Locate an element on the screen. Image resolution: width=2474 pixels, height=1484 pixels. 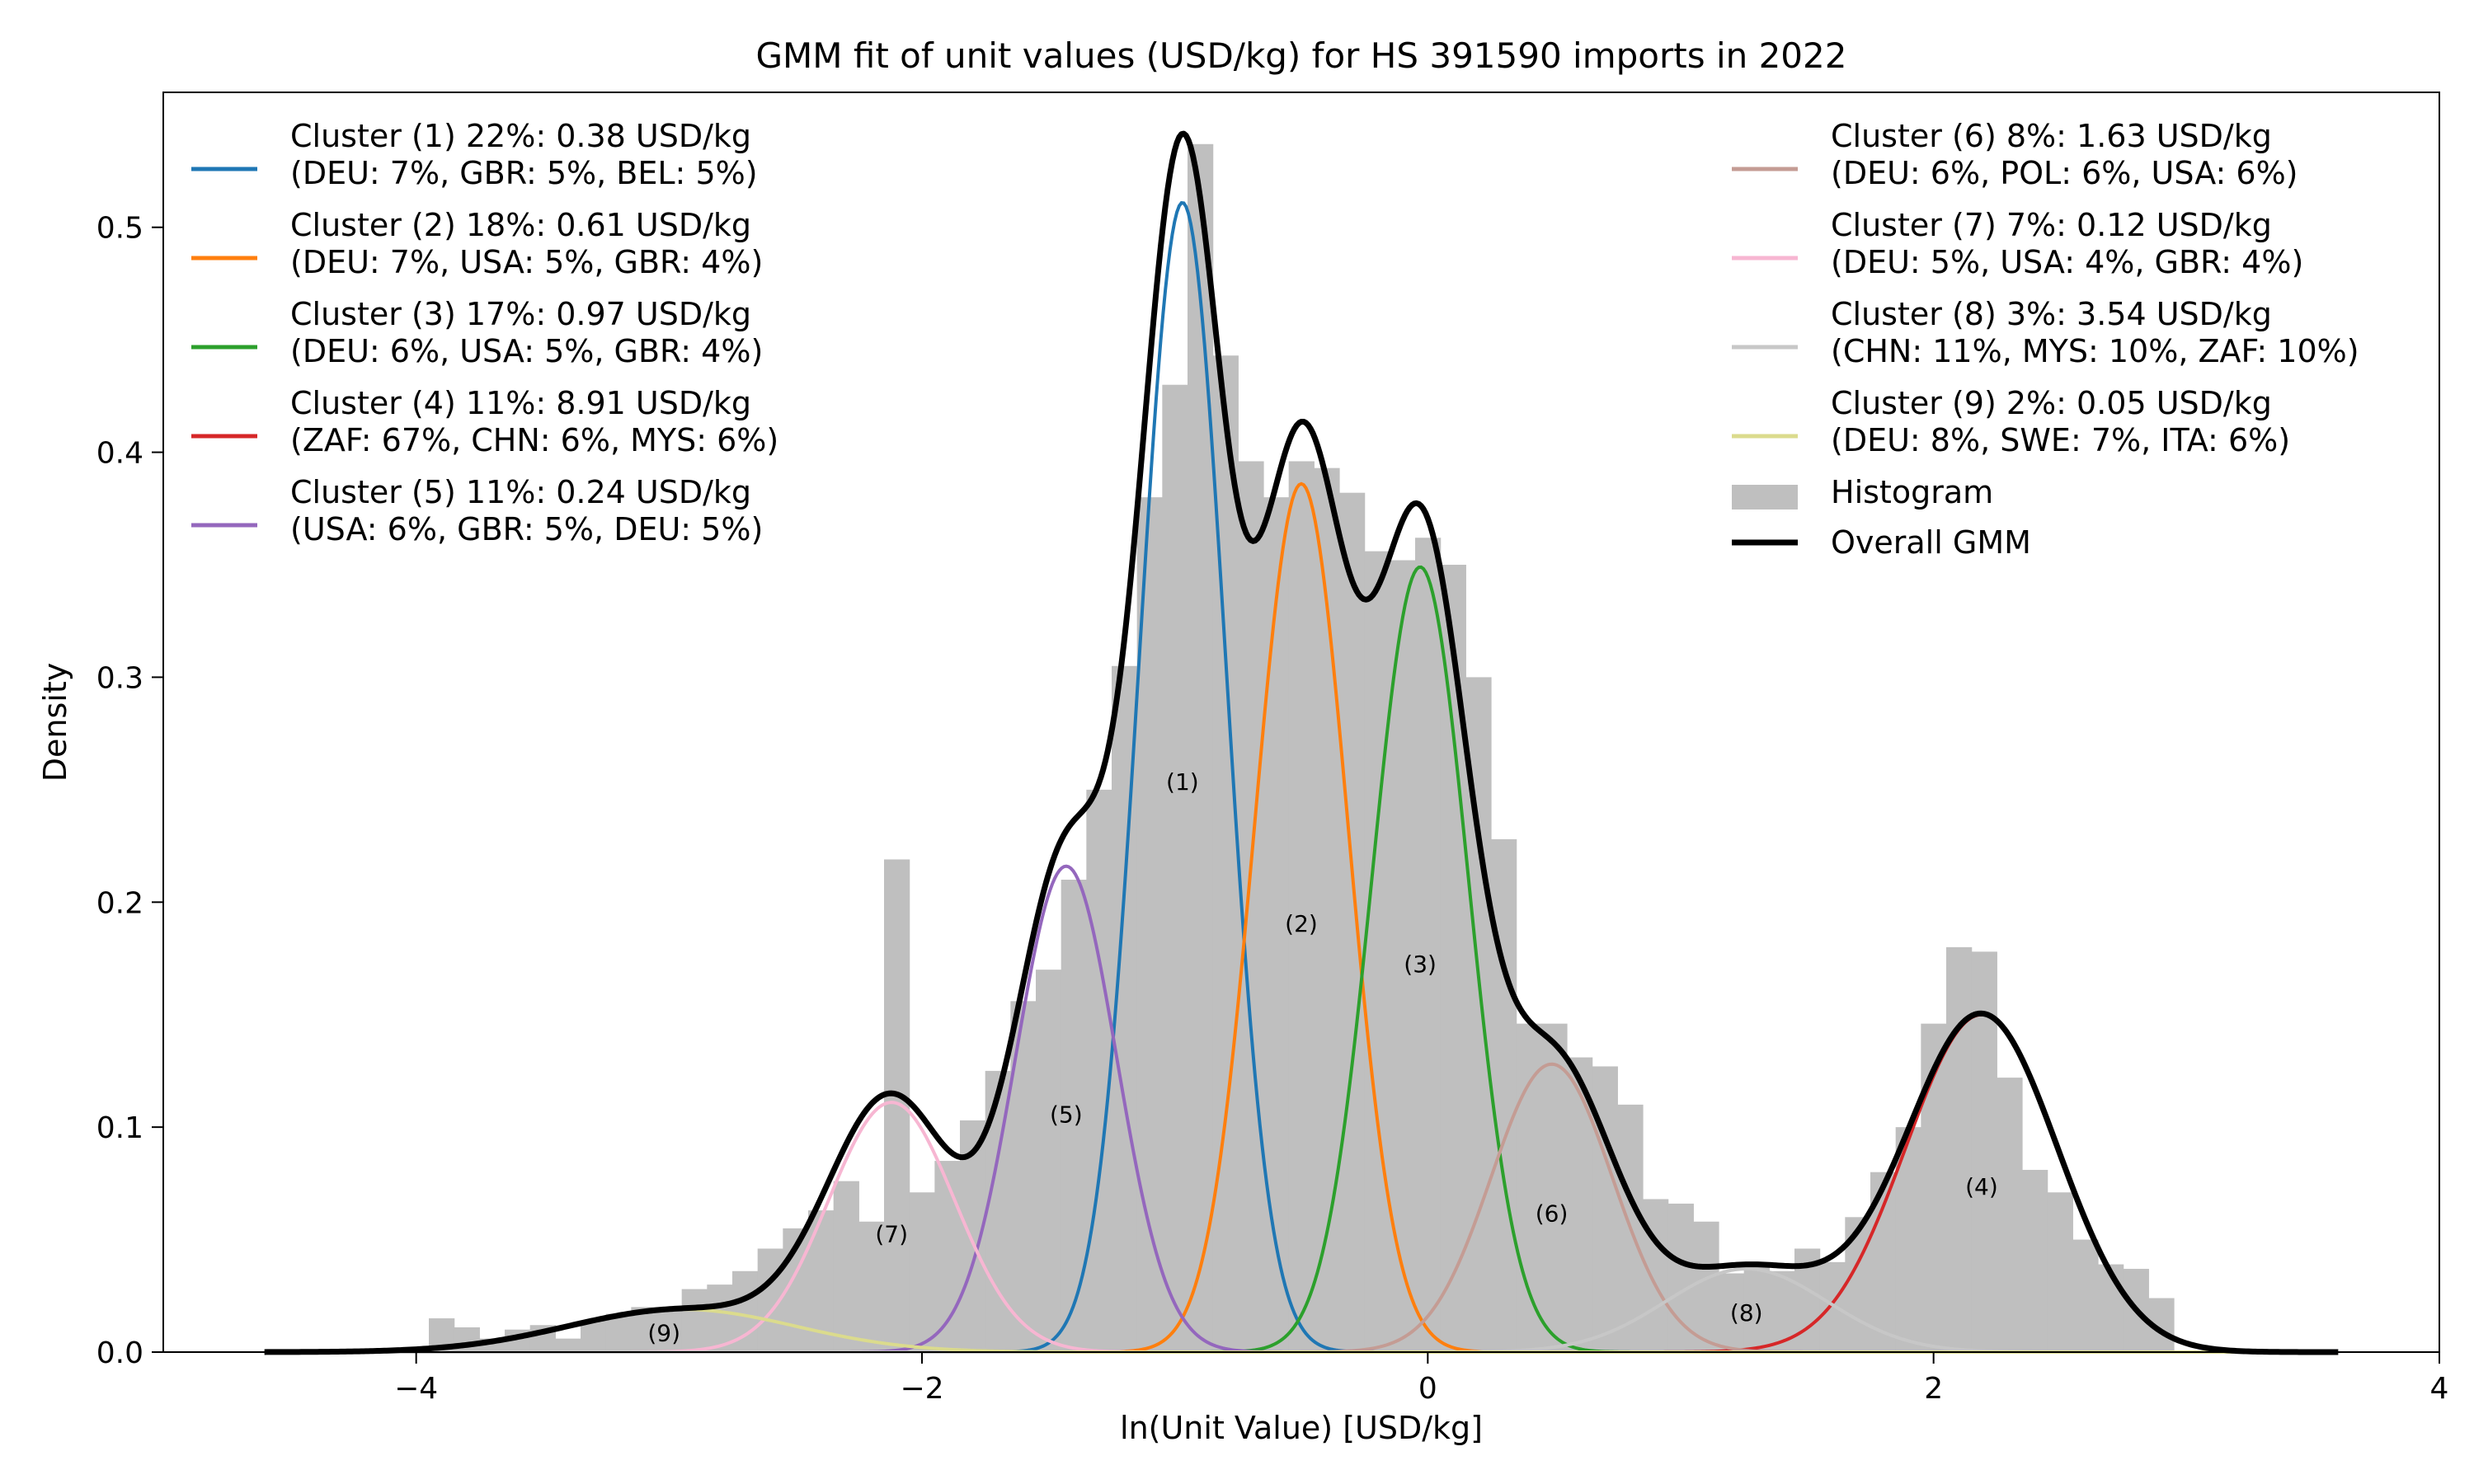
y-tick-label-4: 0.4 is located at coordinates (119, 454).